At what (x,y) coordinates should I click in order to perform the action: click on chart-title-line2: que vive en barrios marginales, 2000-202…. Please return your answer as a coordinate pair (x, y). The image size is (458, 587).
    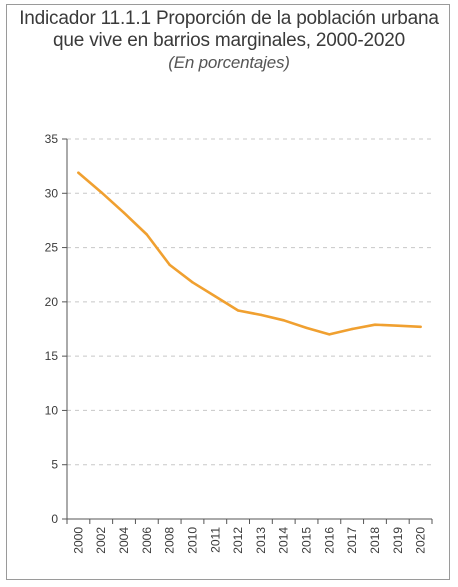
    Looking at the image, I should click on (229, 40).